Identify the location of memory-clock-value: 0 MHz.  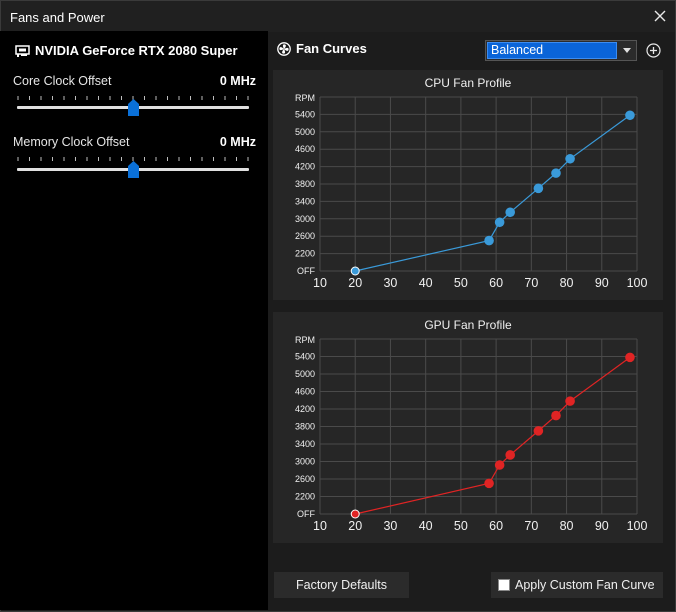
(237, 142).